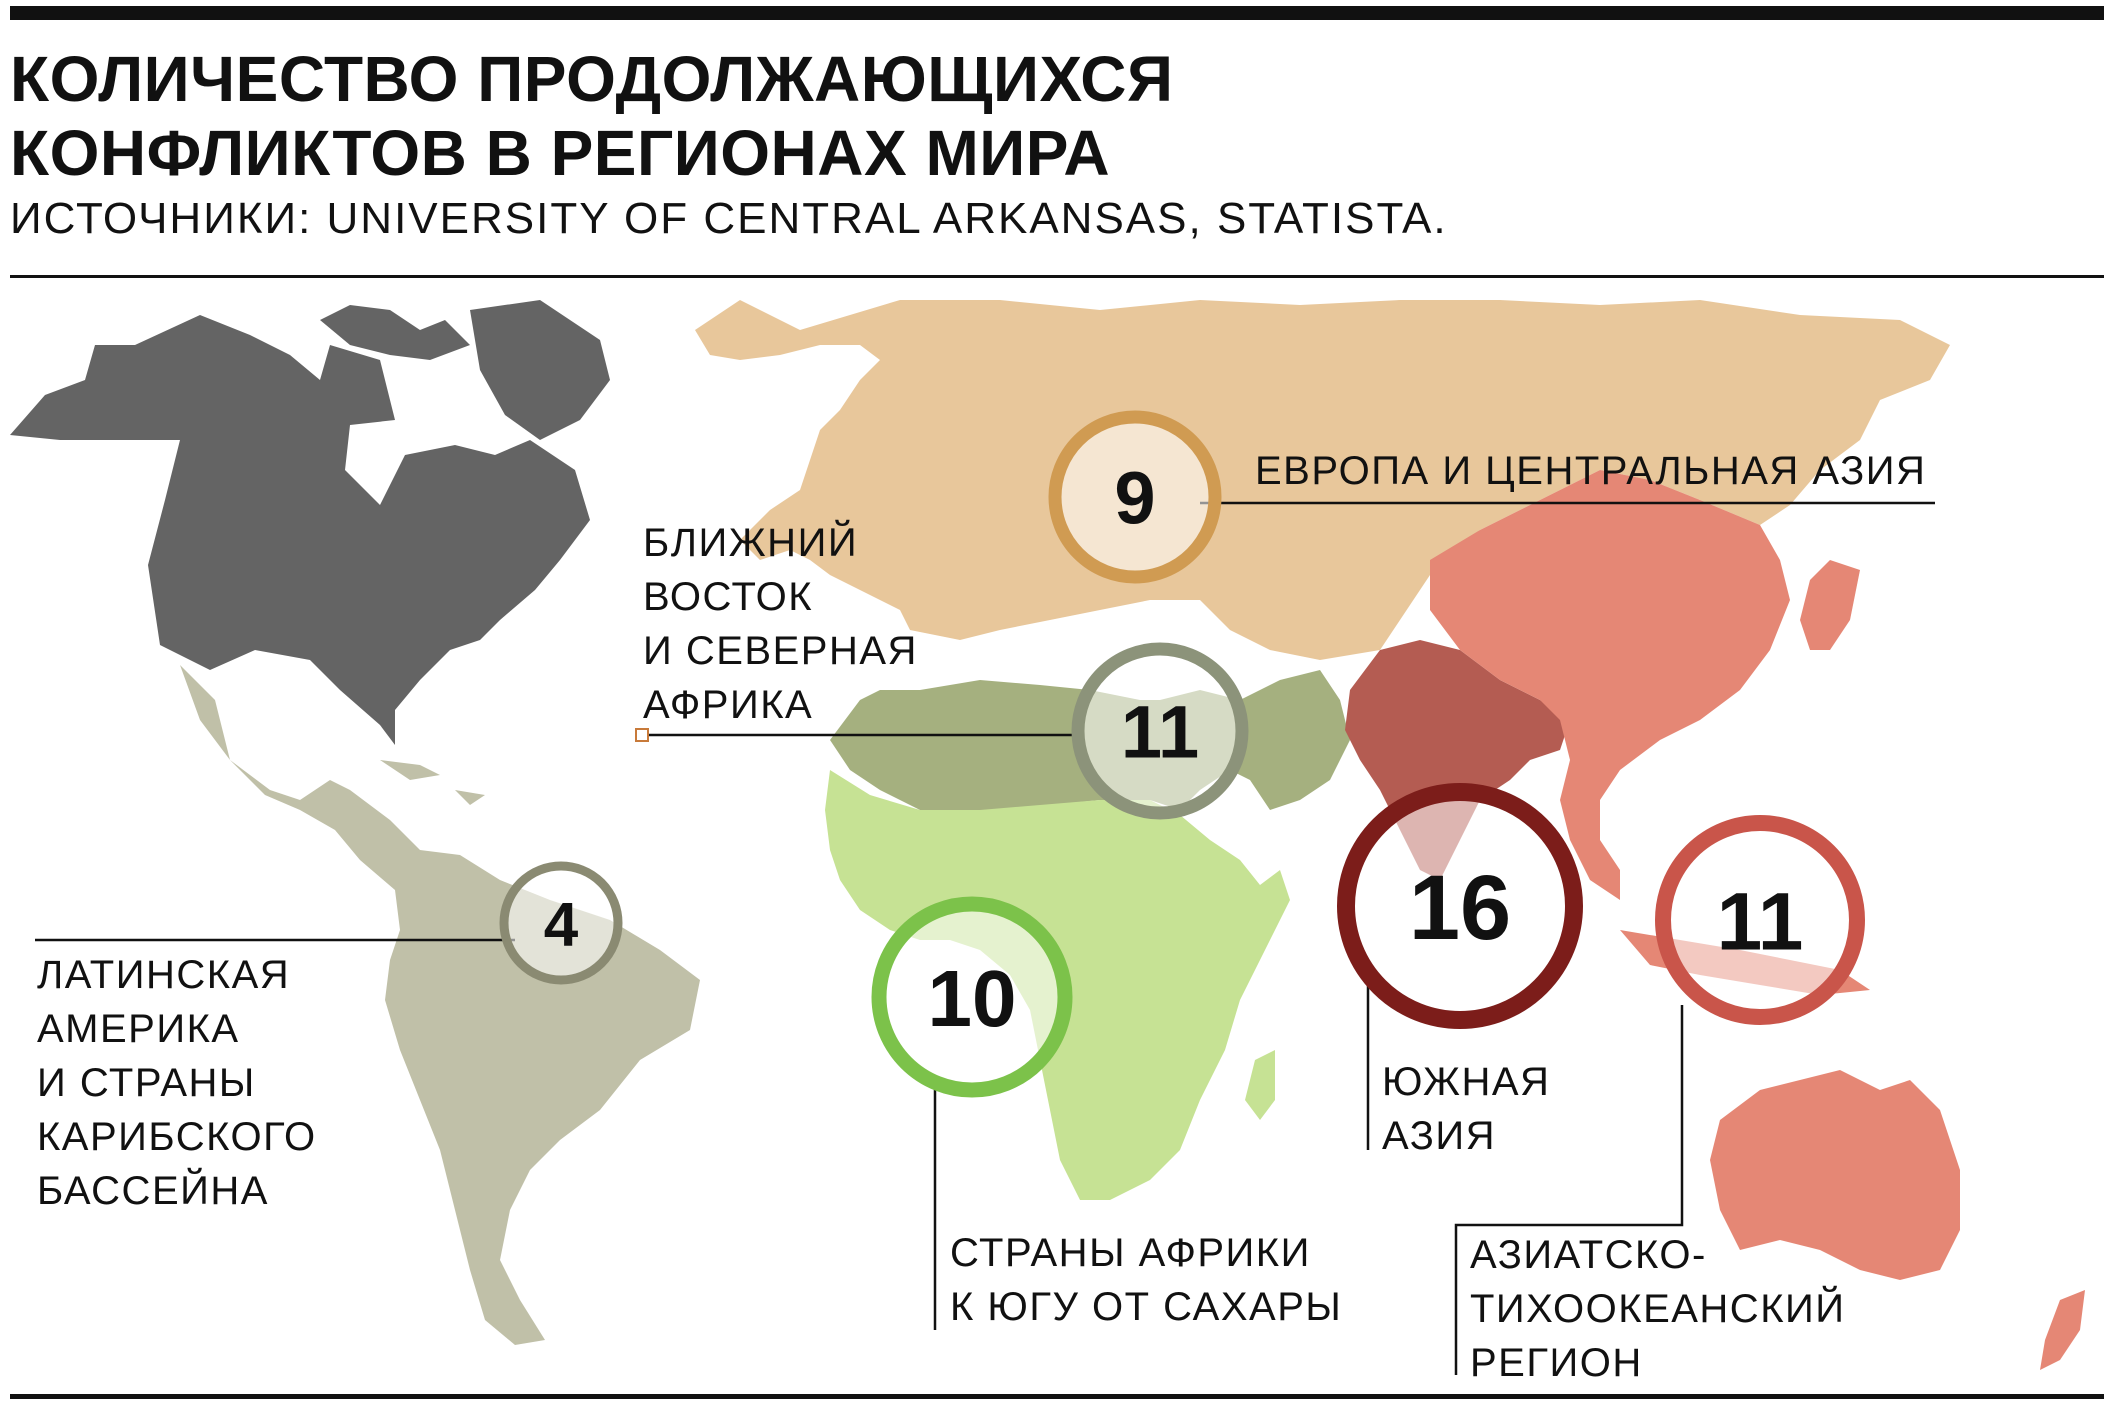  Describe the element at coordinates (751, 543) in the screenshot. I see `label-line: БЛИЖНИЙ` at that location.